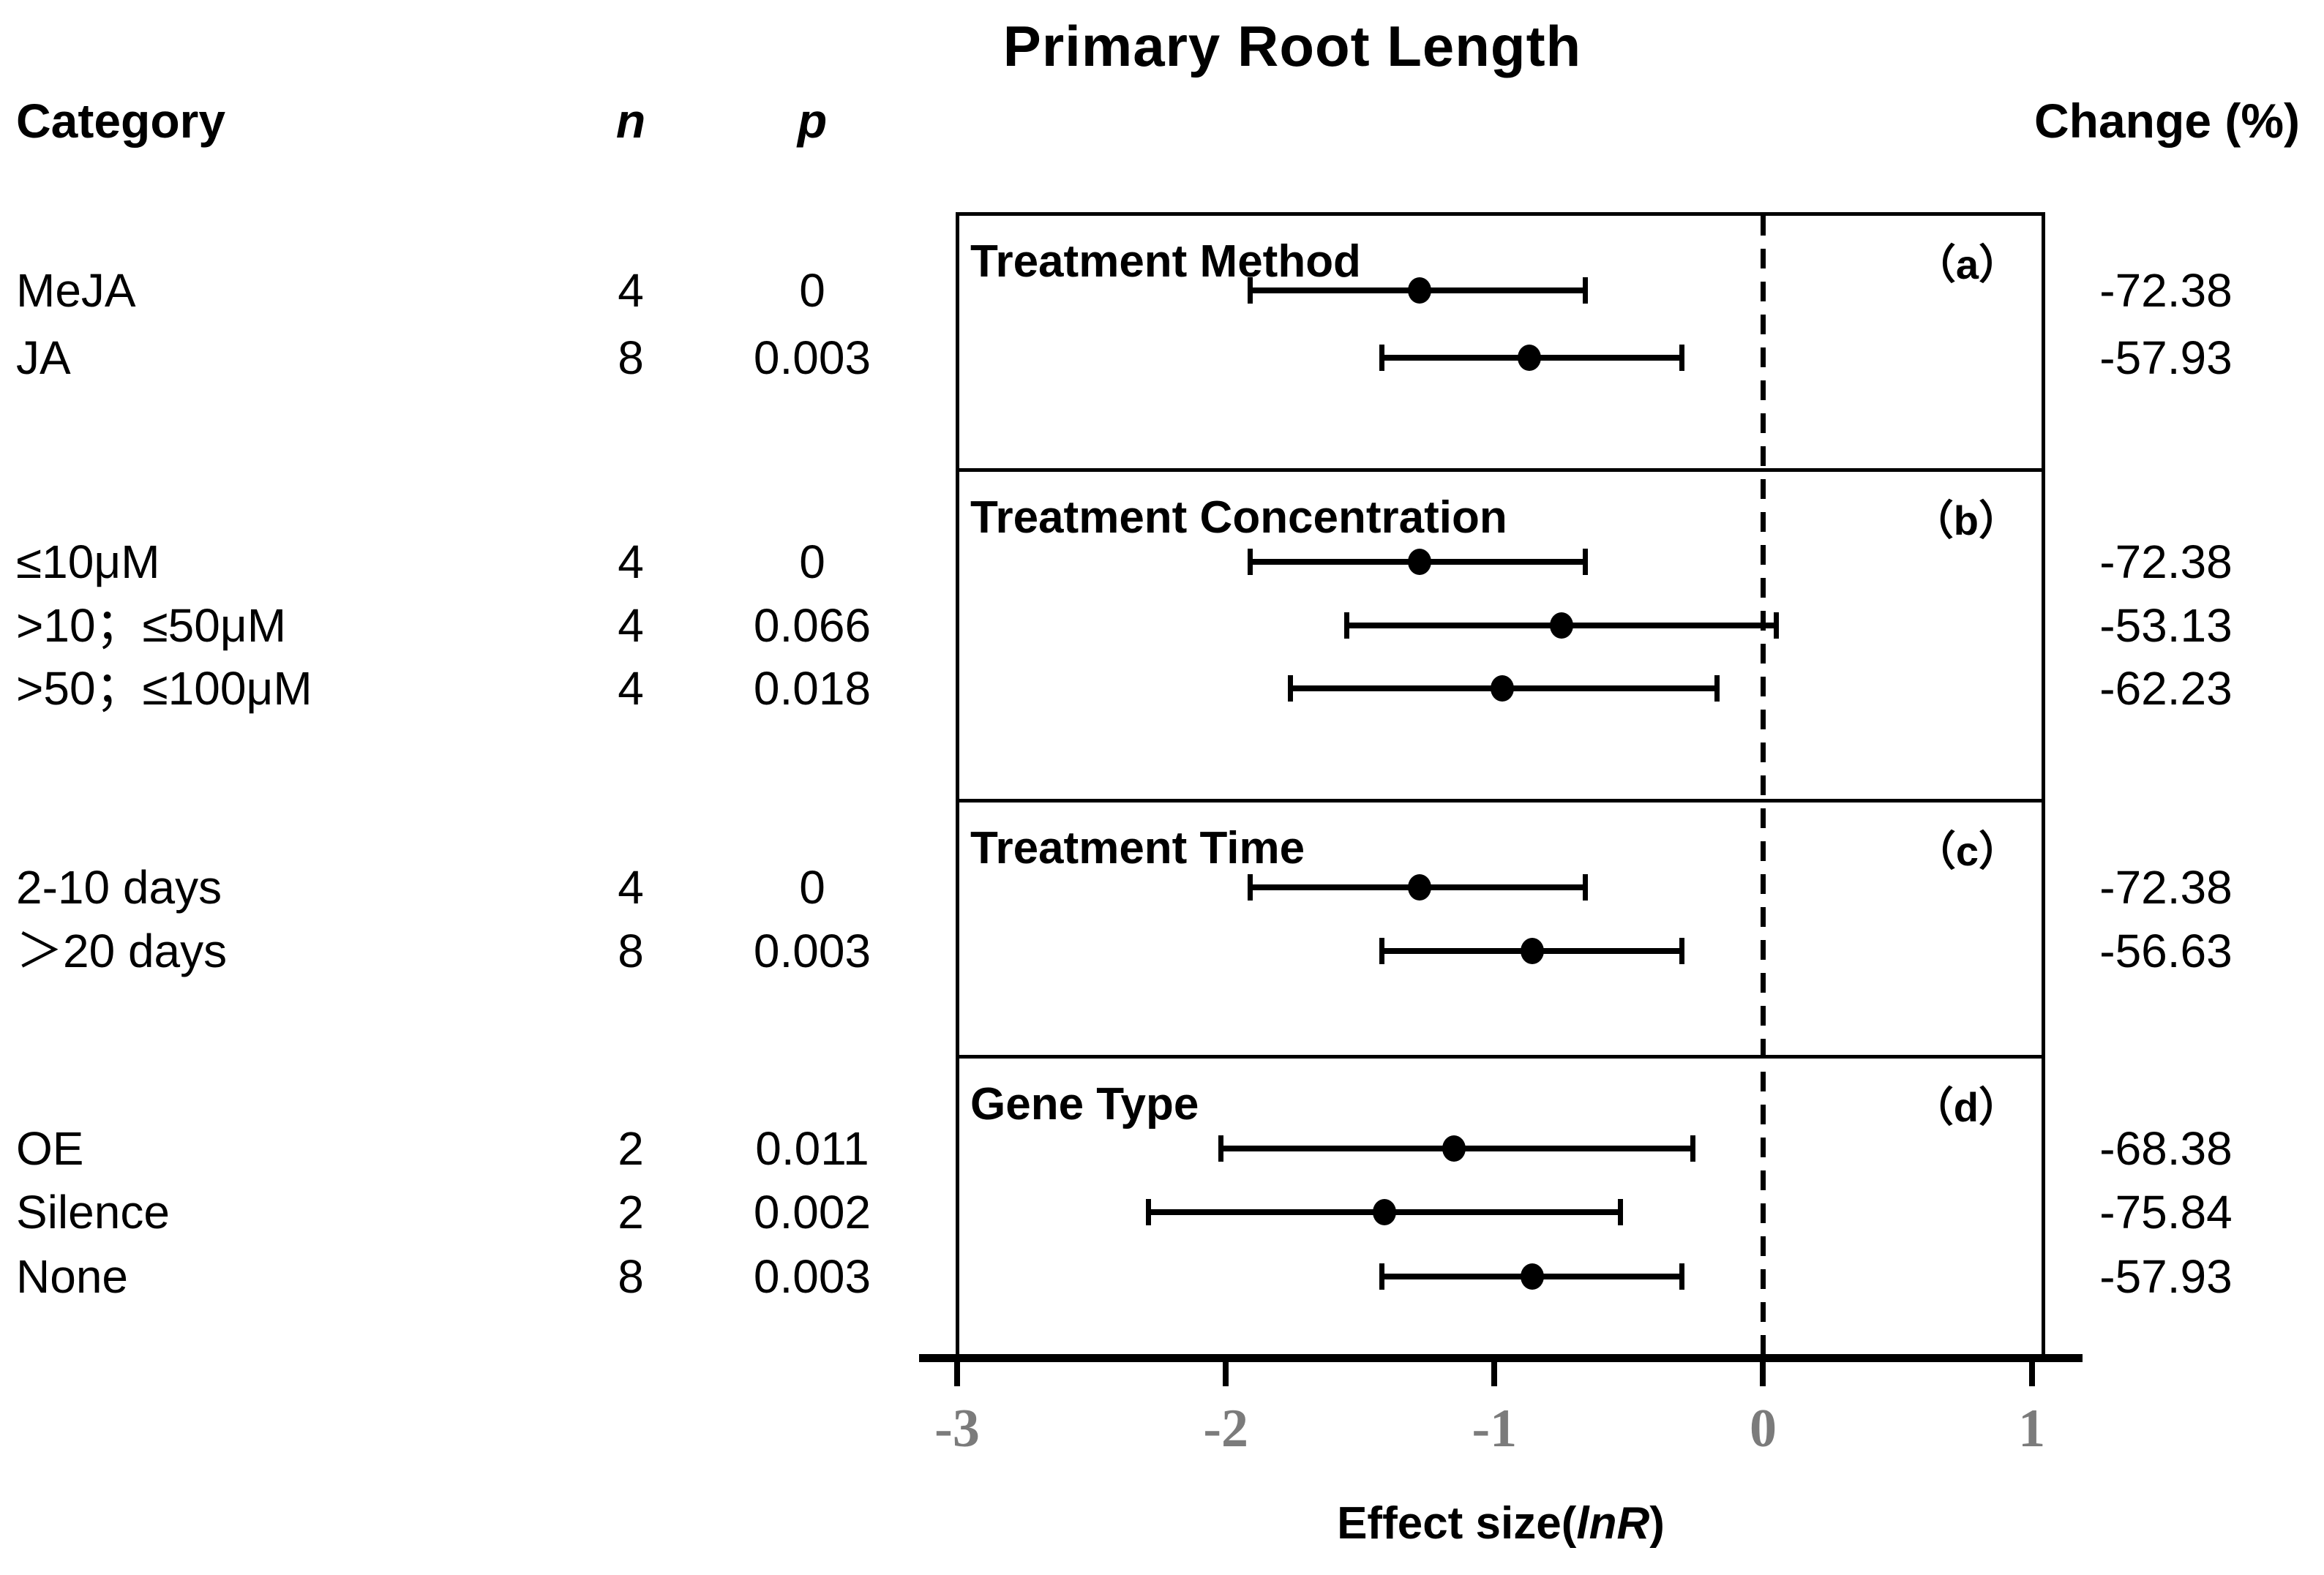  Describe the element at coordinates (812, 688) in the screenshot. I see `row-p-value: 0.018` at that location.